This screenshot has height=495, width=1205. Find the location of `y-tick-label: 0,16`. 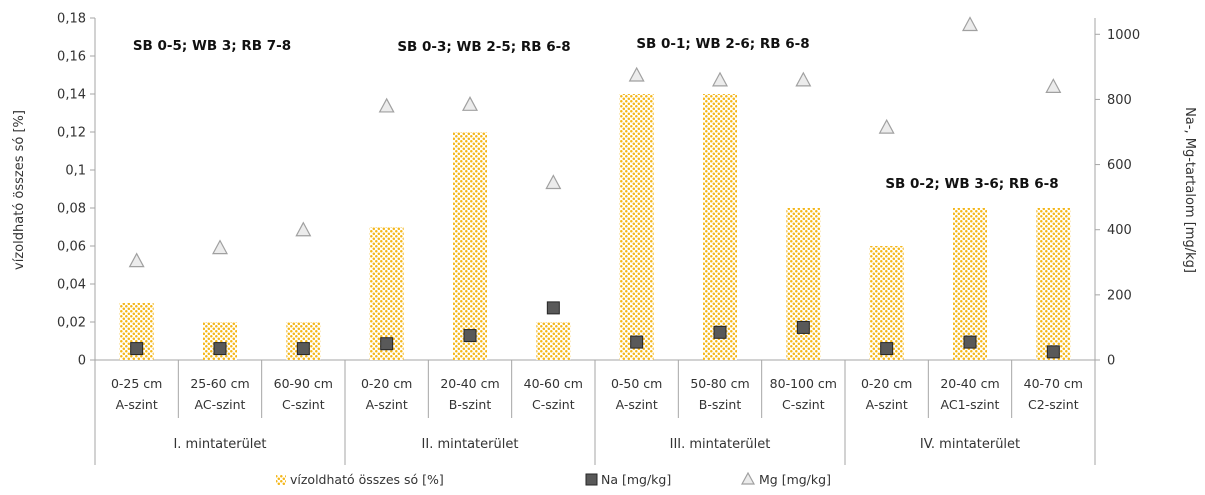

y-tick-label: 0,16 is located at coordinates (71, 57).